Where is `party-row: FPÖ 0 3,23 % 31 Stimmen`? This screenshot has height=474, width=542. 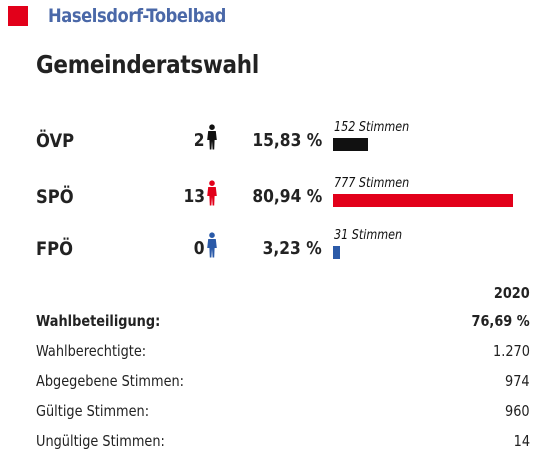 party-row: FPÖ 0 3,23 % 31 Stimmen is located at coordinates (271, 248).